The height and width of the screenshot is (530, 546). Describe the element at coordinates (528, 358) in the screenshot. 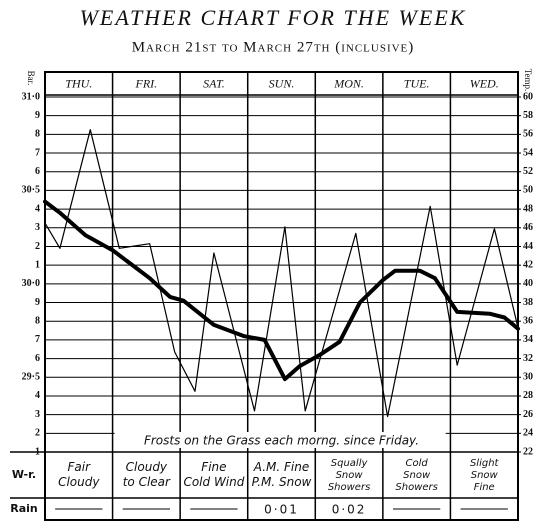

I see `y2-tick-label: 32` at that location.